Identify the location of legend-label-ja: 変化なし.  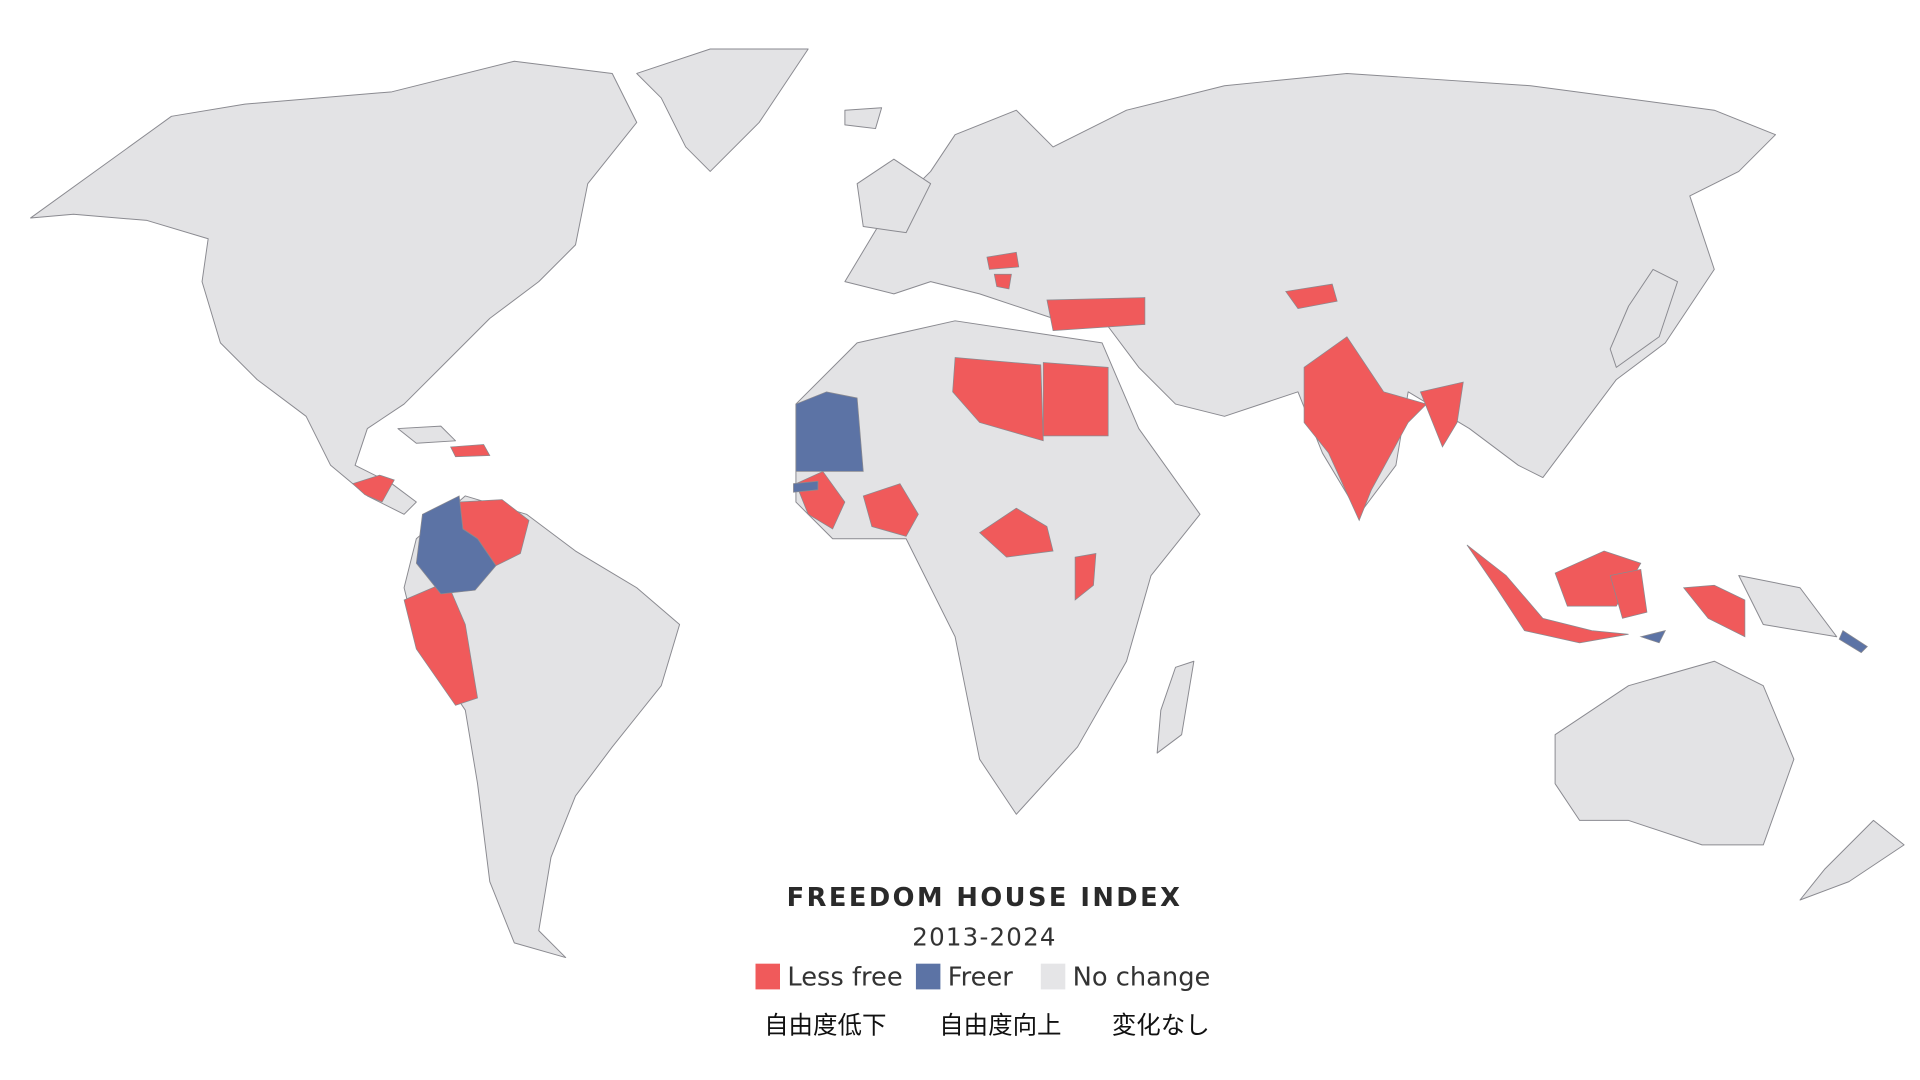
(1161, 1024).